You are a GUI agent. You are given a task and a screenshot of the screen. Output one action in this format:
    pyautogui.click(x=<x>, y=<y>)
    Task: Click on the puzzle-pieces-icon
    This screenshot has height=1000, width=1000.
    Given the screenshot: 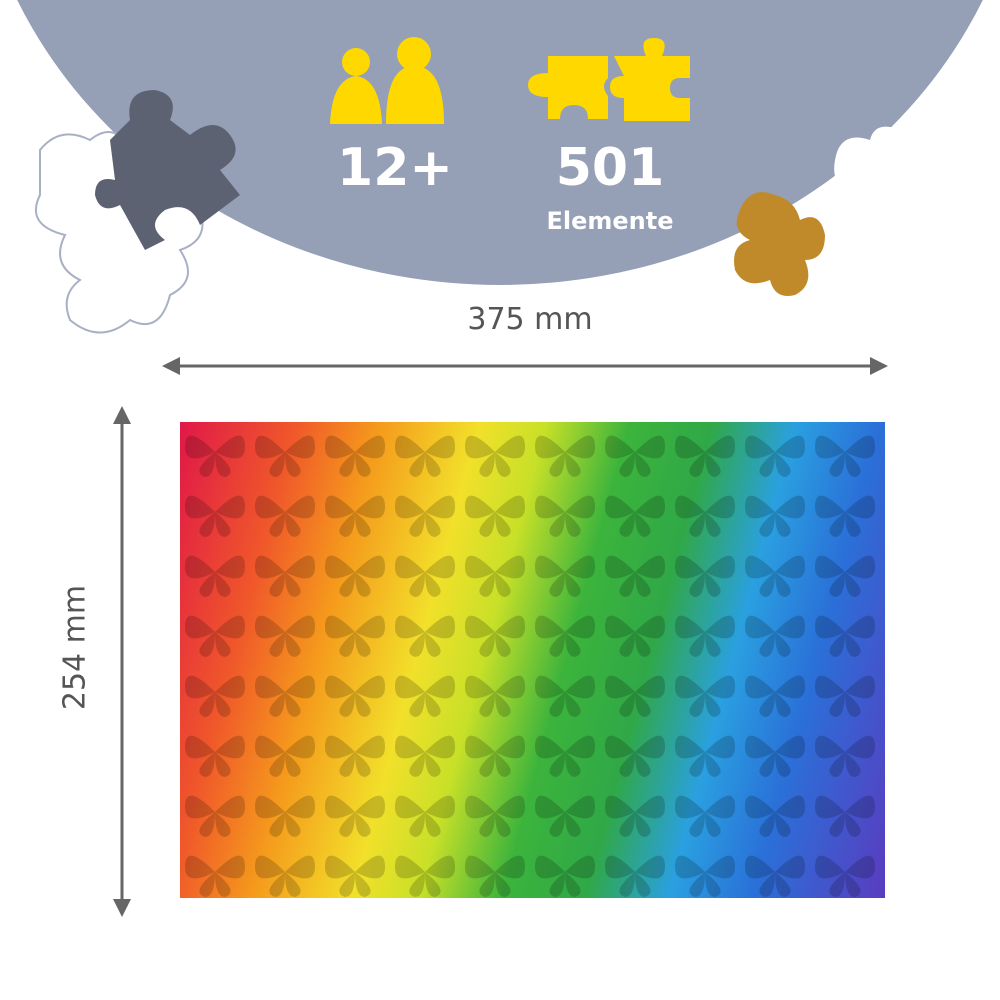 What is the action you would take?
    pyautogui.click(x=609, y=79)
    